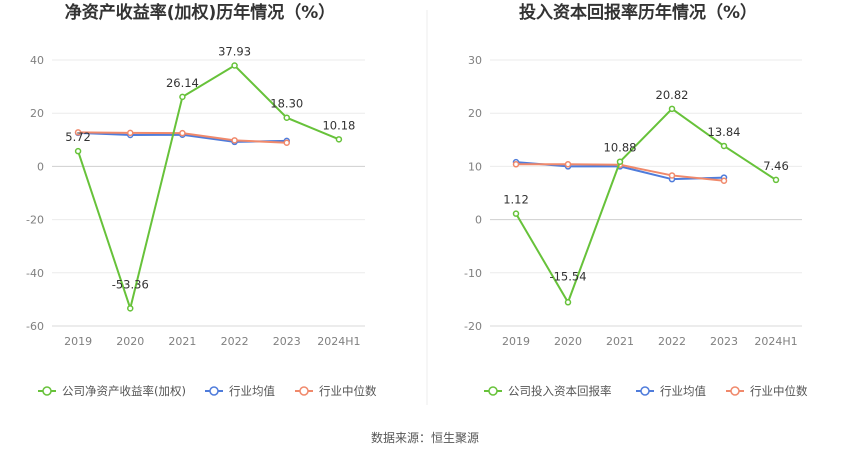 The image size is (850, 459). I want to click on data-label: 26.14, so click(182, 83).